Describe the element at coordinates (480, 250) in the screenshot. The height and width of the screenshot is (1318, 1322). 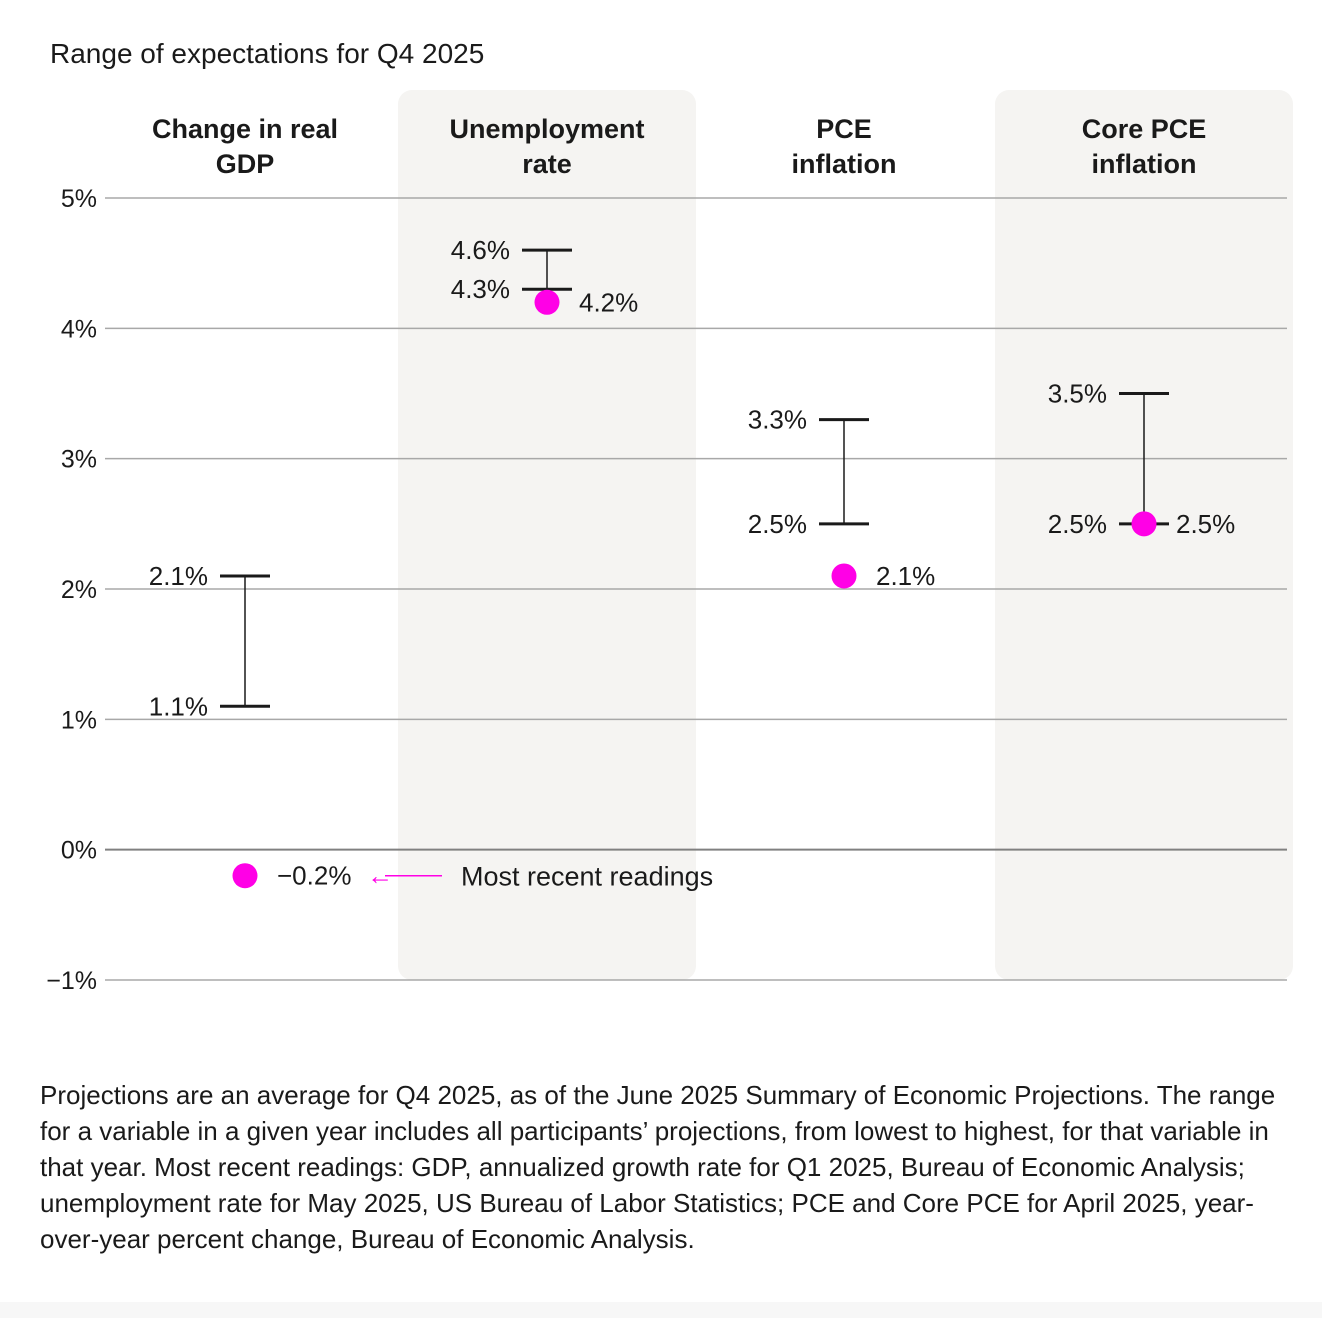
I see `range-high-label: 4.6%` at that location.